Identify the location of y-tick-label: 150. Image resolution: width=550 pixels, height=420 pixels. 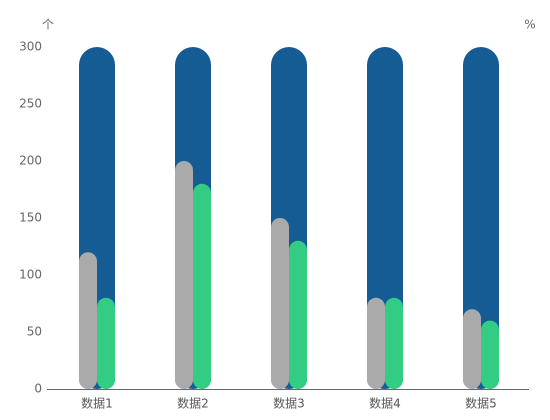
(30, 218).